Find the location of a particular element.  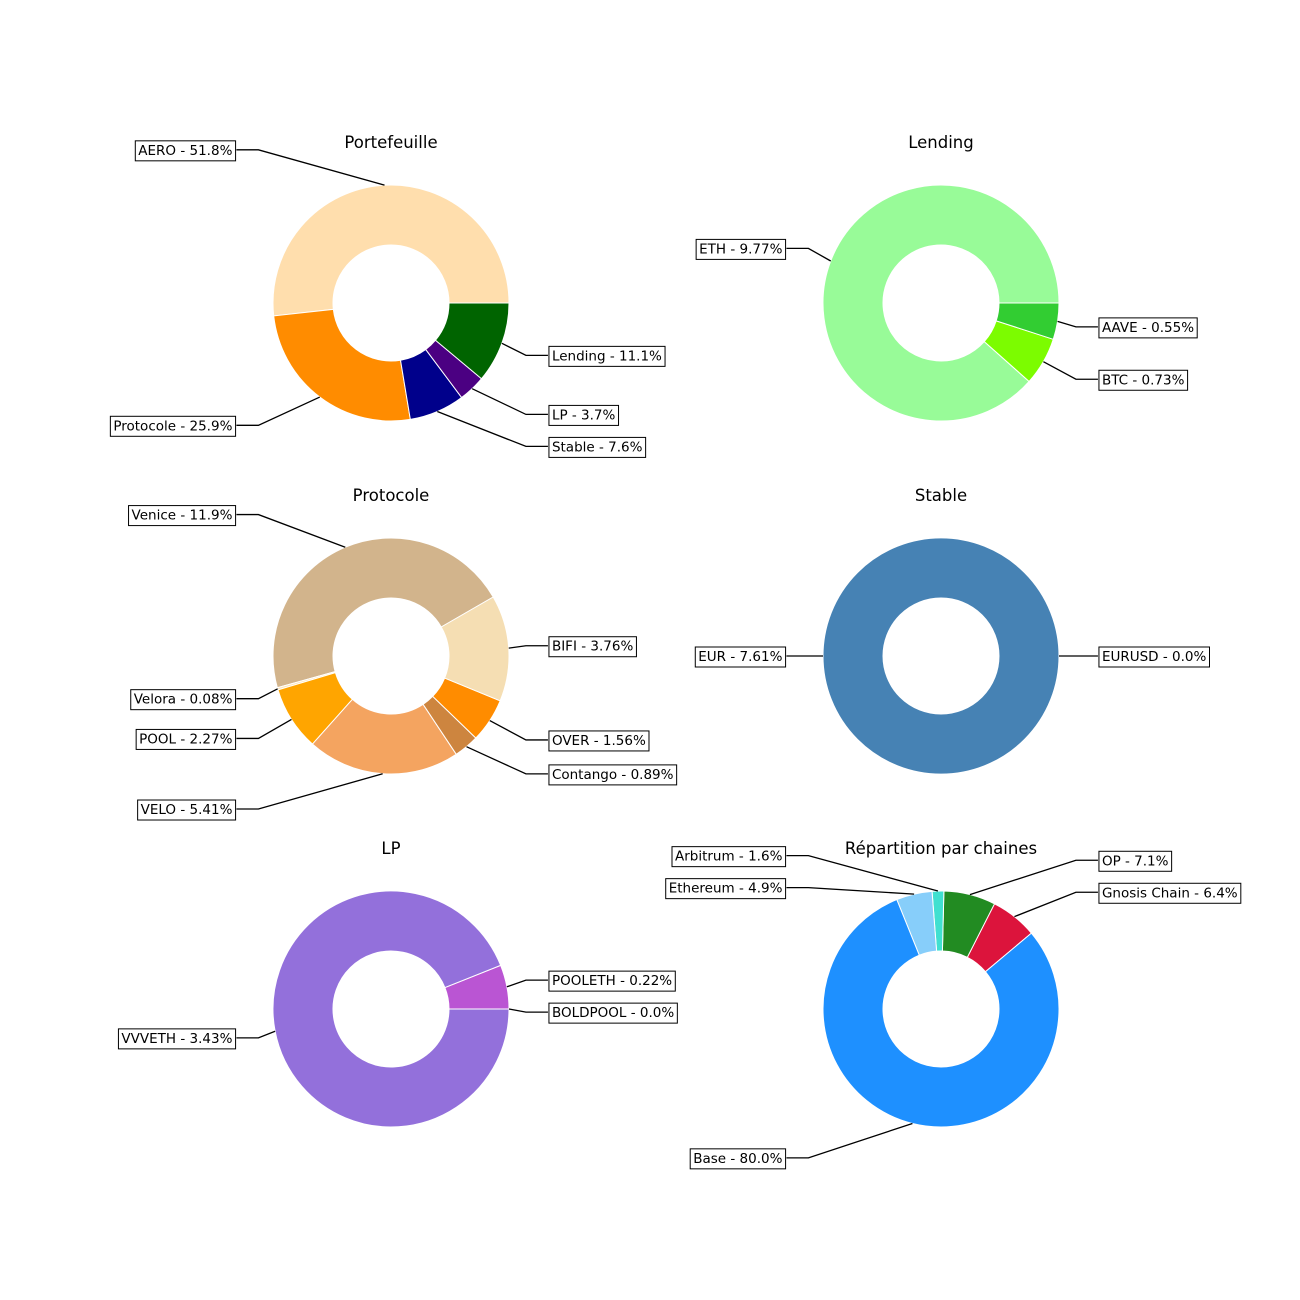

slice-label: BTC - 0.73% is located at coordinates (1143, 380).